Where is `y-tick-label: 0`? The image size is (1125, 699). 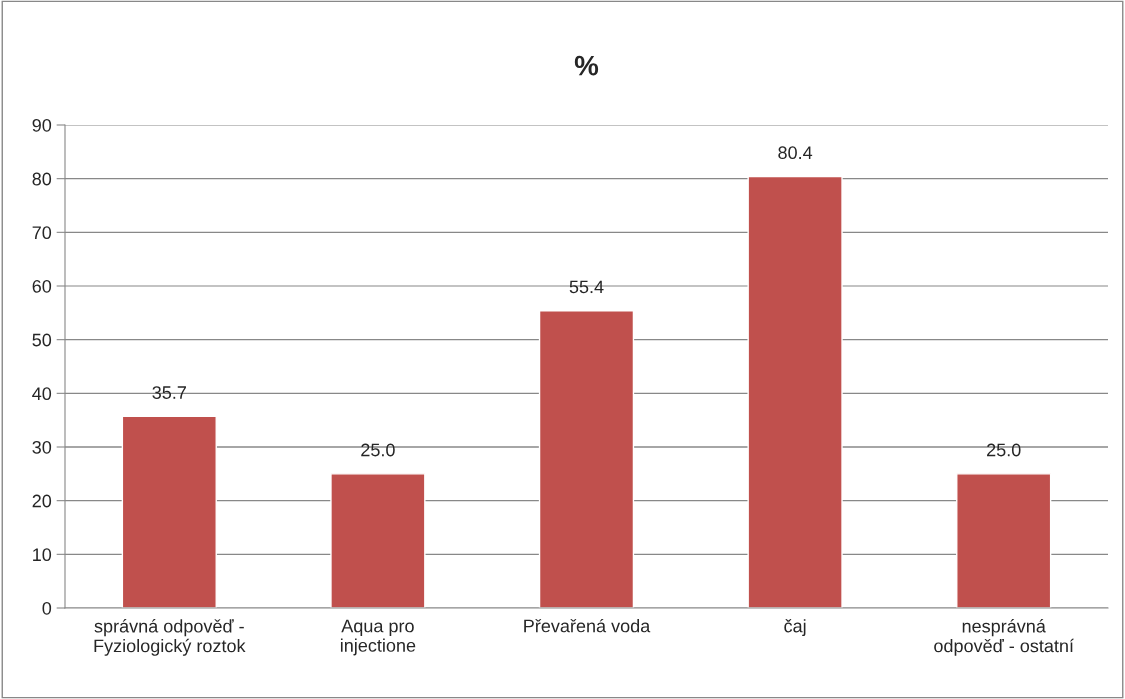 y-tick-label: 0 is located at coordinates (47, 608).